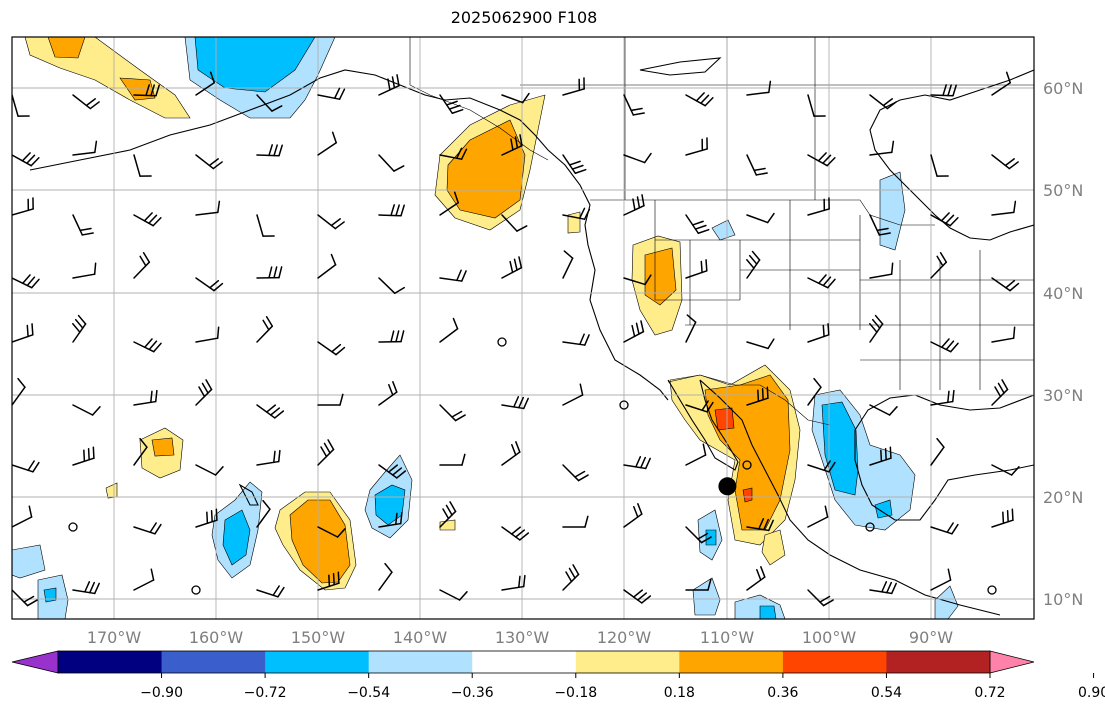  Describe the element at coordinates (318, 637) in the screenshot. I see `x-tick-label: 150°W` at that location.